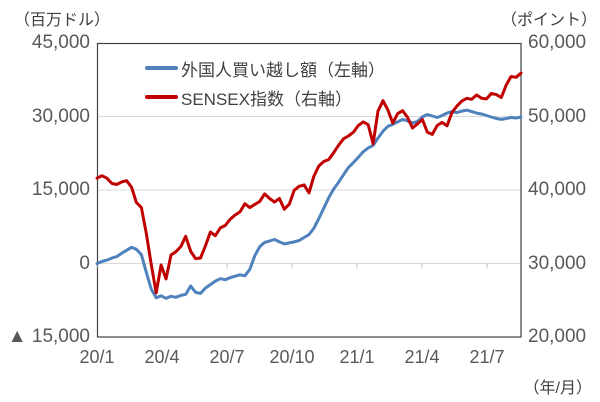 This screenshot has width=600, height=402. What do you see at coordinates (557, 189) in the screenshot?
I see `right-axis-tick-label: 40,000` at bounding box center [557, 189].